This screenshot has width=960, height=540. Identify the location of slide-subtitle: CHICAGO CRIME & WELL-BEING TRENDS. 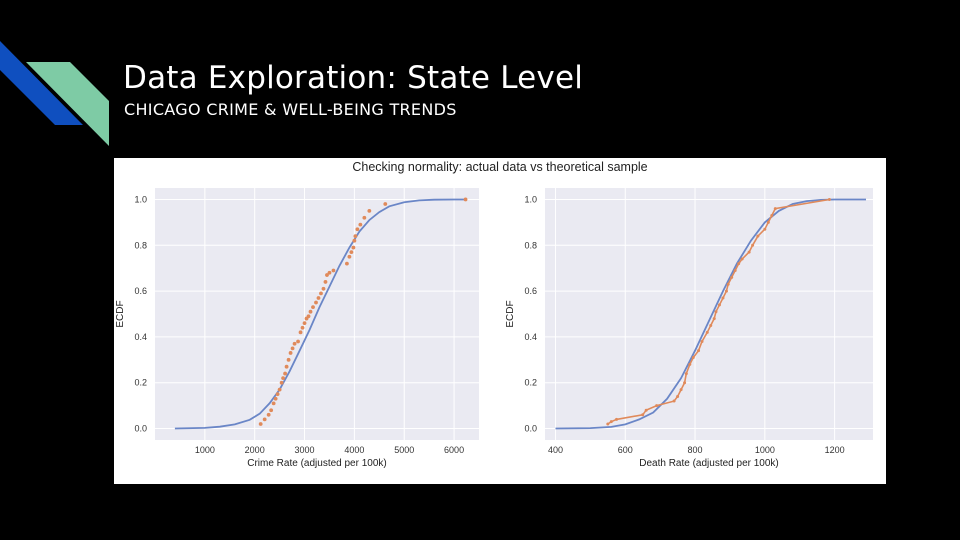
(290, 109).